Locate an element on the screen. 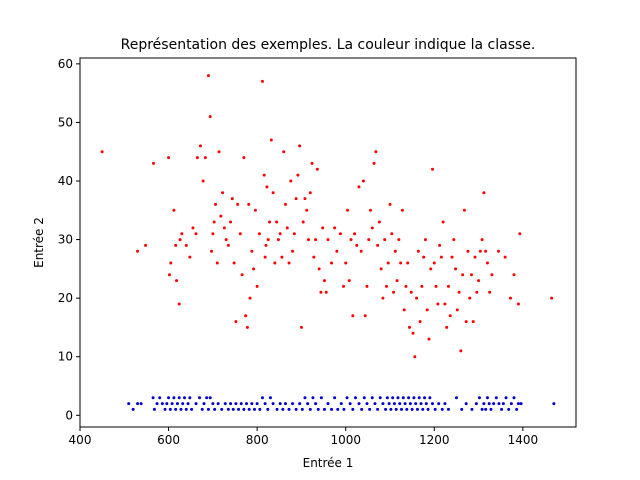  x-tick-label: 600 is located at coordinates (168, 440).